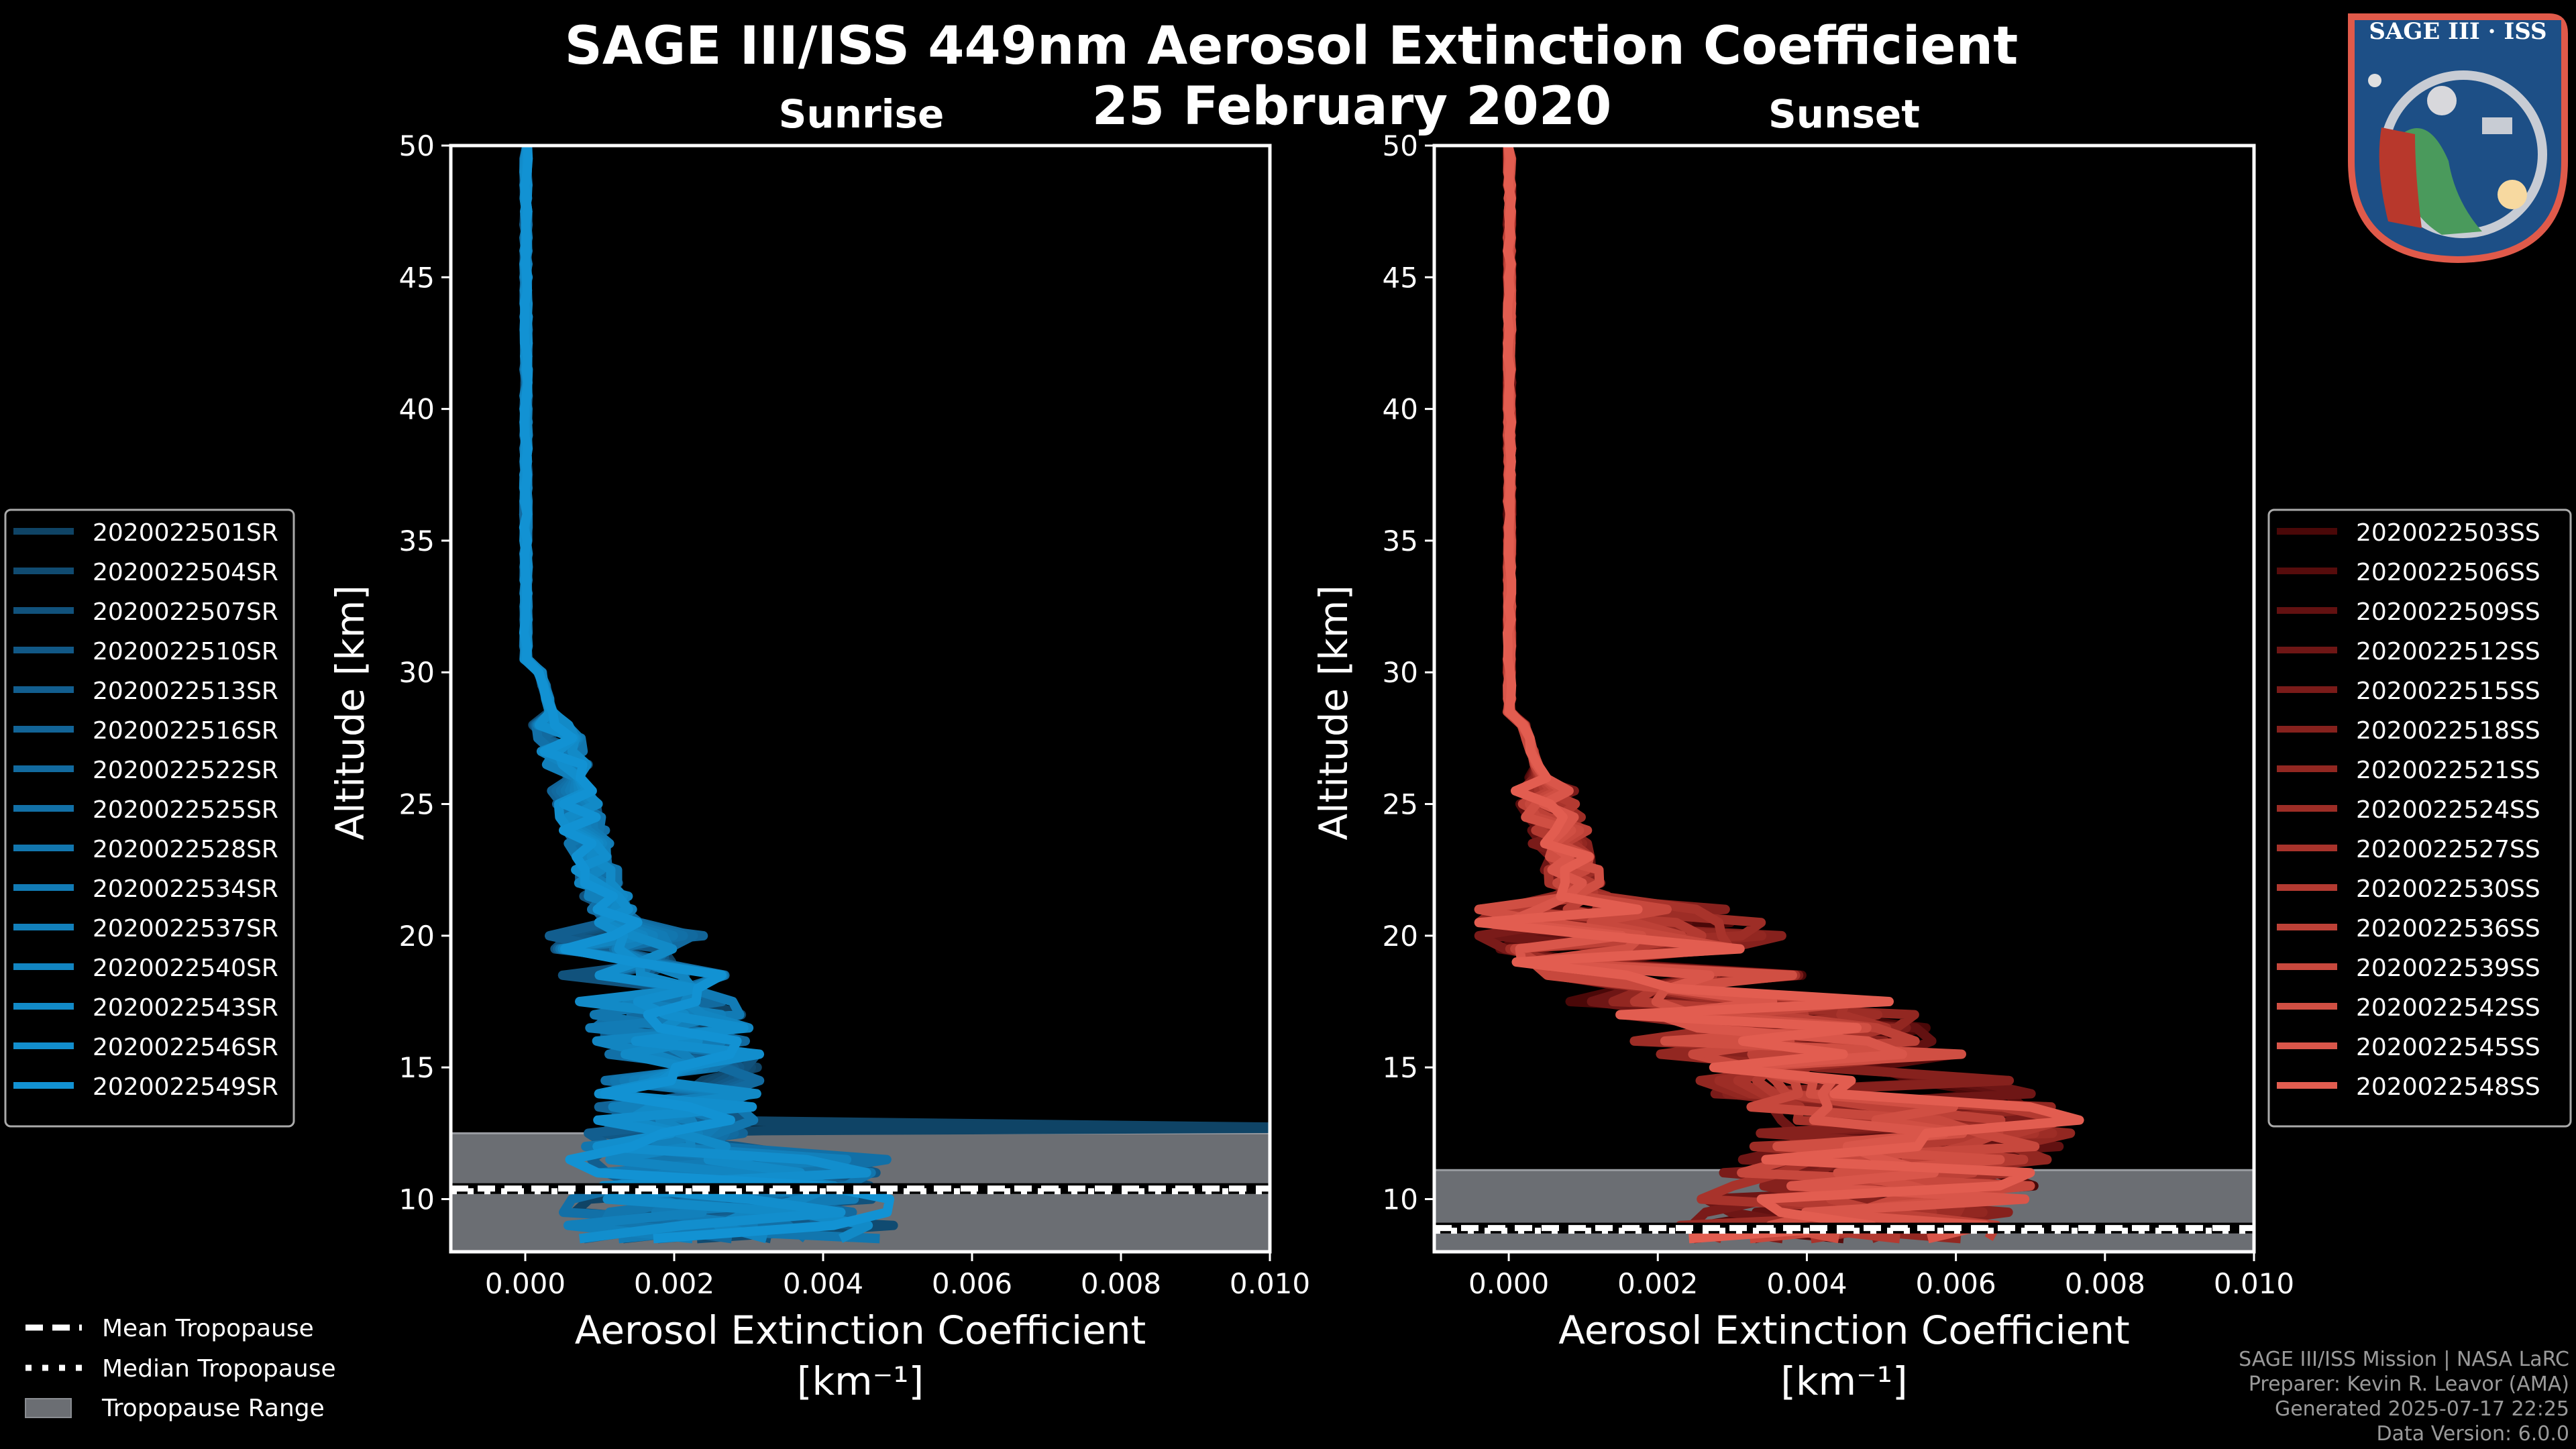  I want to click on earth-icon, so click(2442, 181).